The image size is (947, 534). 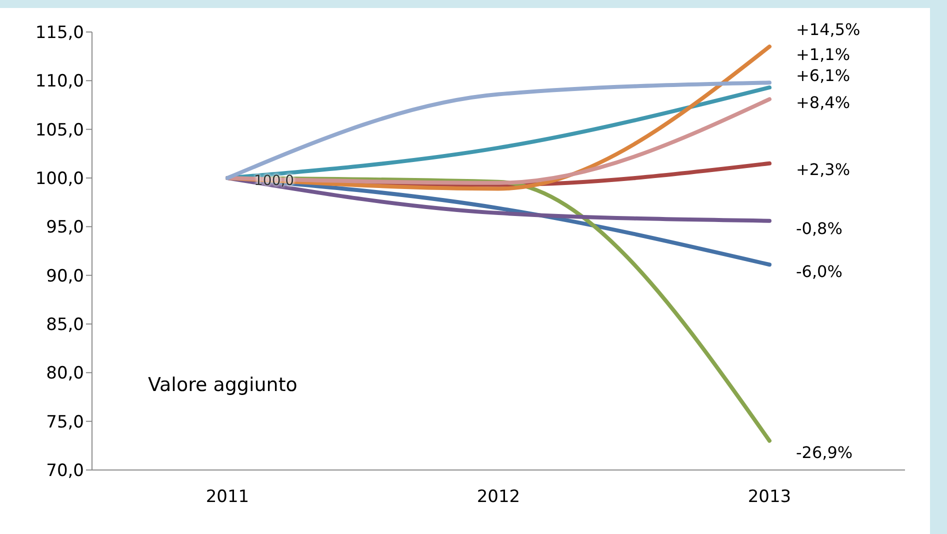 I want to click on y-tick-label: 115,0, so click(x=59, y=33).